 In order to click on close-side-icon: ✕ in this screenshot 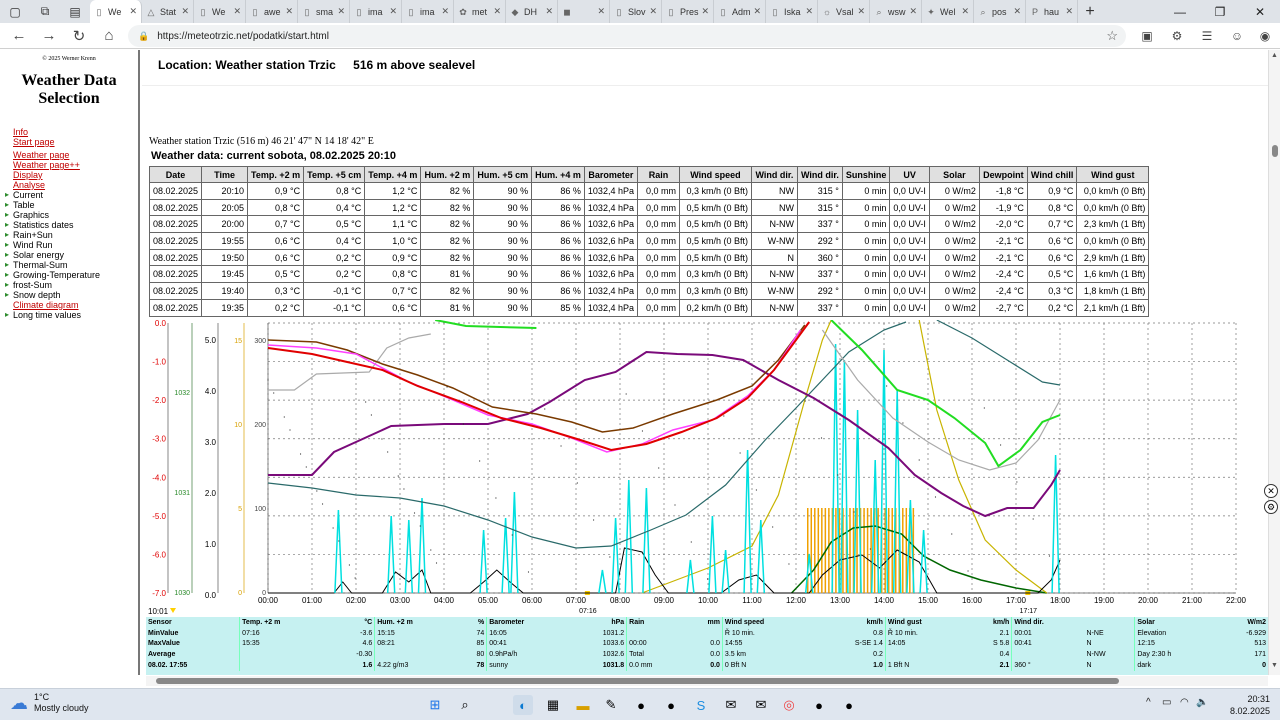, I will do `click(1271, 491)`.